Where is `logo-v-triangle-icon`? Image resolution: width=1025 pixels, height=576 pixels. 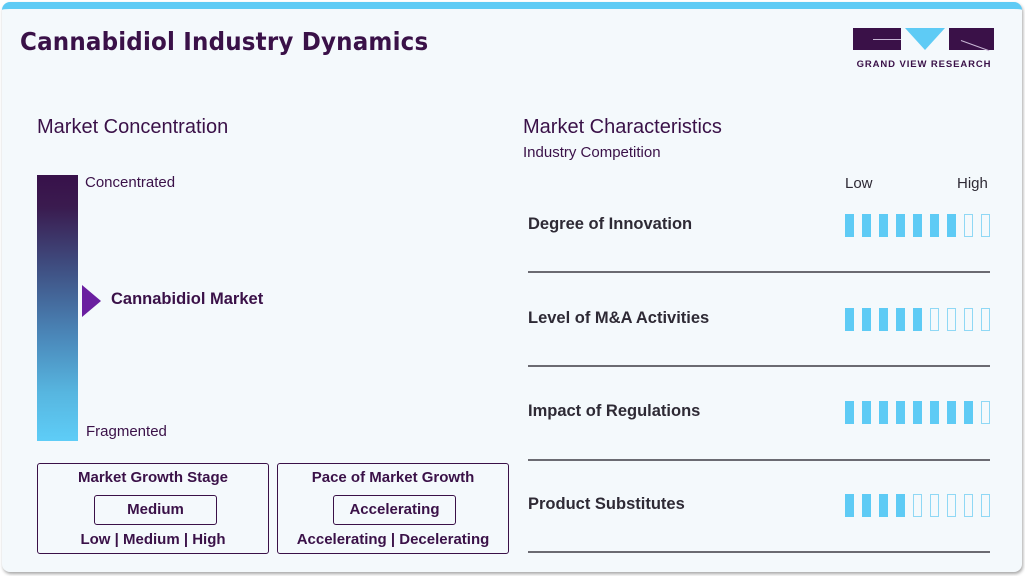
logo-v-triangle-icon is located at coordinates (925, 39).